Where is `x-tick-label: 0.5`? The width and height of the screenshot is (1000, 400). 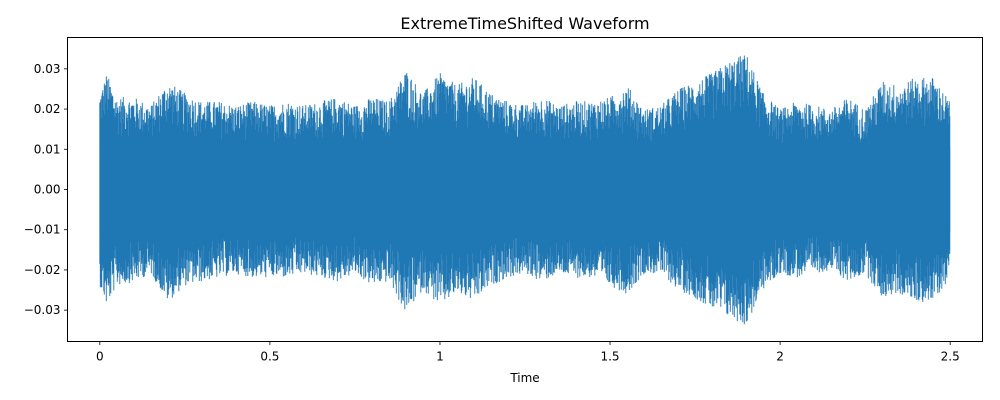 x-tick-label: 0.5 is located at coordinates (269, 357).